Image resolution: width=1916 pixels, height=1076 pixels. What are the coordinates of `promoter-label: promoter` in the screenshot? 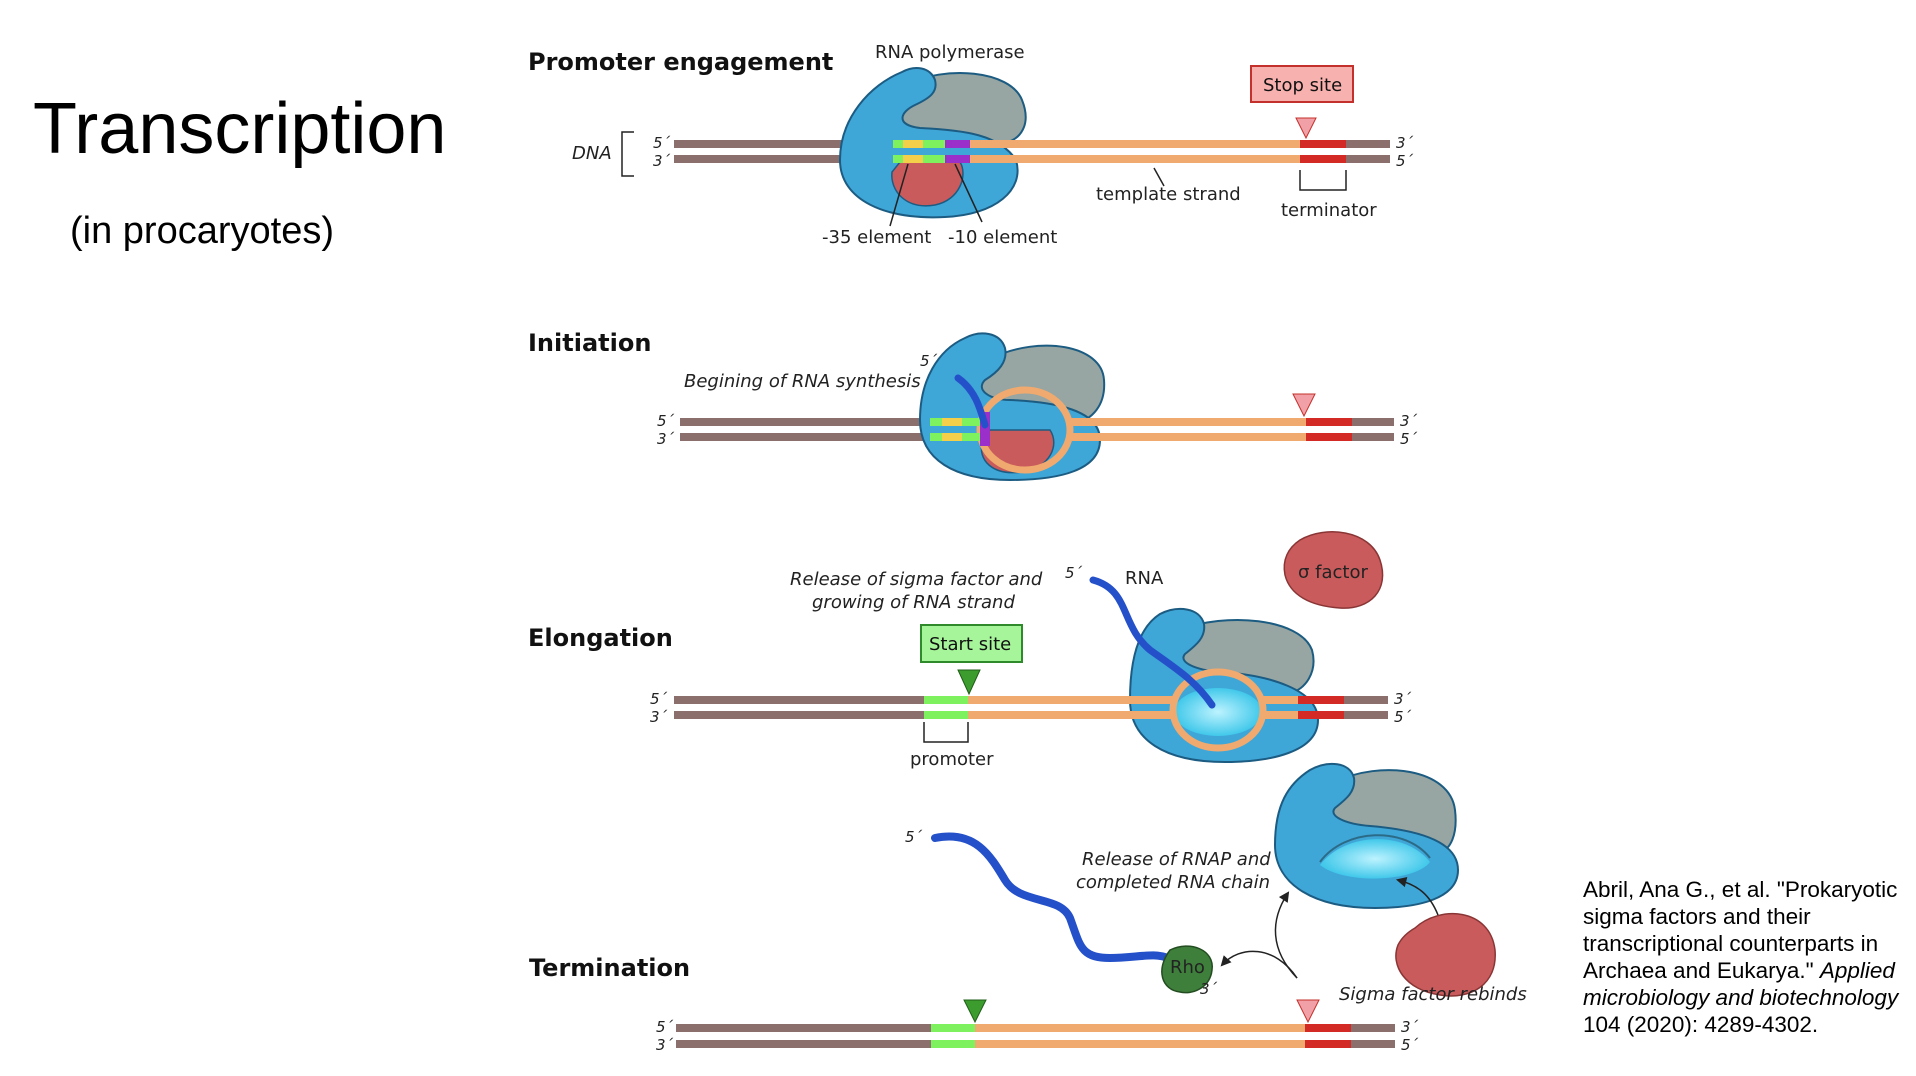 It's located at (952, 759).